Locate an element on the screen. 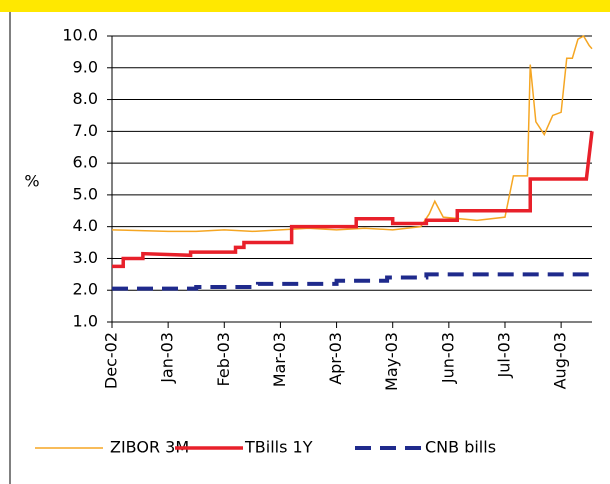  legend-label: TBills 1Y is located at coordinates (278, 447).